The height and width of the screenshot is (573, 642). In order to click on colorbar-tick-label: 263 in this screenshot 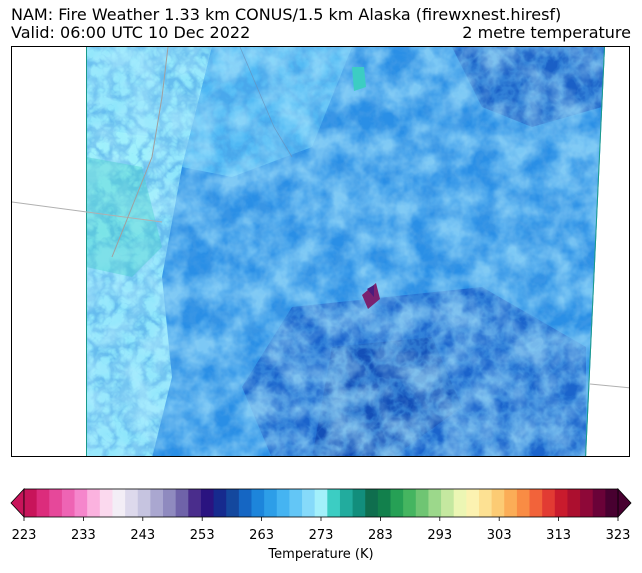, I will do `click(262, 535)`.